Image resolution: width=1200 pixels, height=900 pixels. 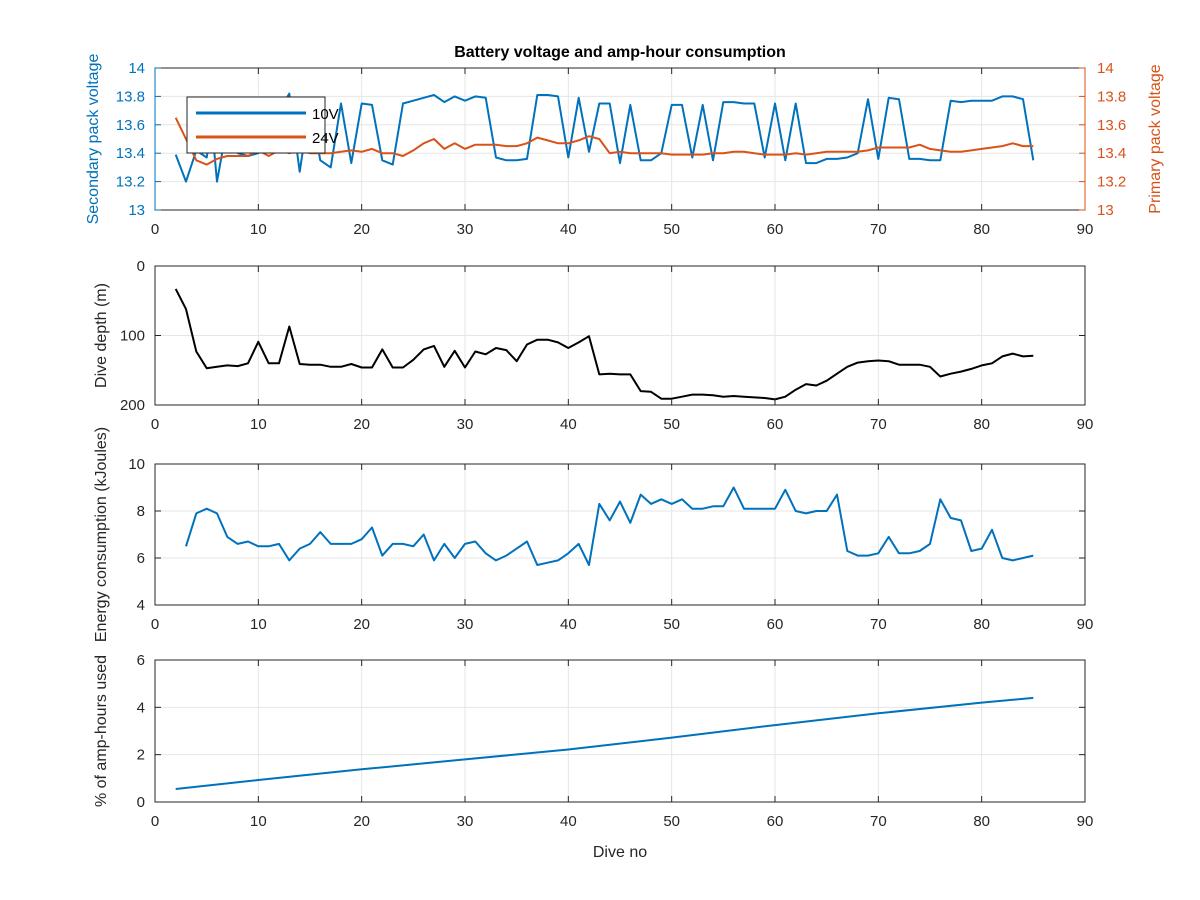 I want to click on y-axis-label: Energy consumption (kJoules), so click(x=101, y=534).